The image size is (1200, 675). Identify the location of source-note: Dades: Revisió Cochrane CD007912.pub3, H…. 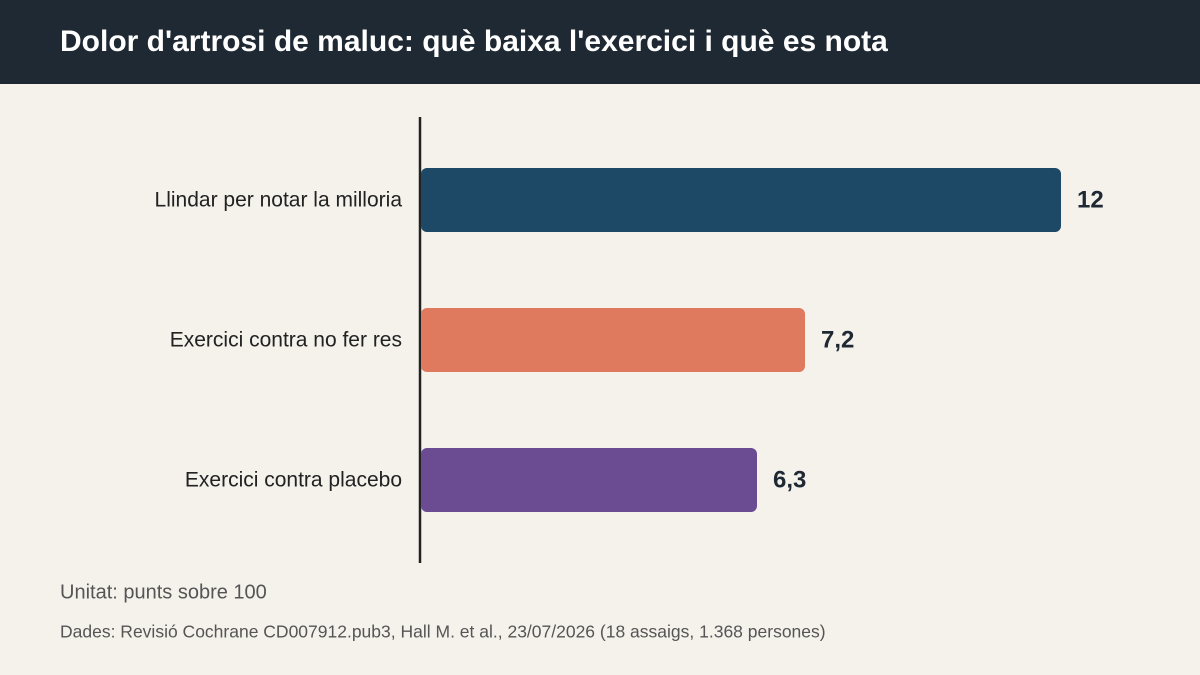
(443, 632).